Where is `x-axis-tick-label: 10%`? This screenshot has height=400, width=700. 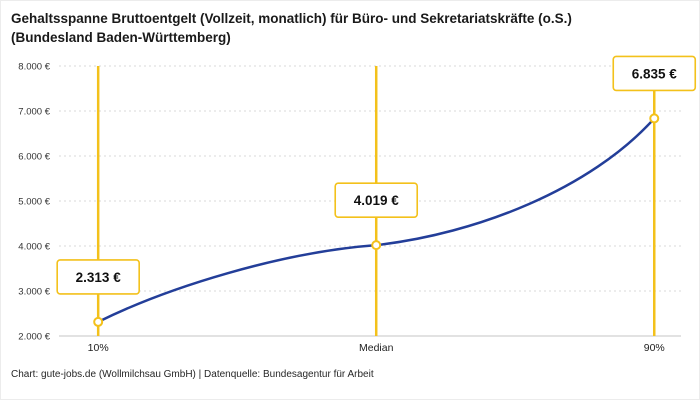
x-axis-tick-label: 10% is located at coordinates (98, 348).